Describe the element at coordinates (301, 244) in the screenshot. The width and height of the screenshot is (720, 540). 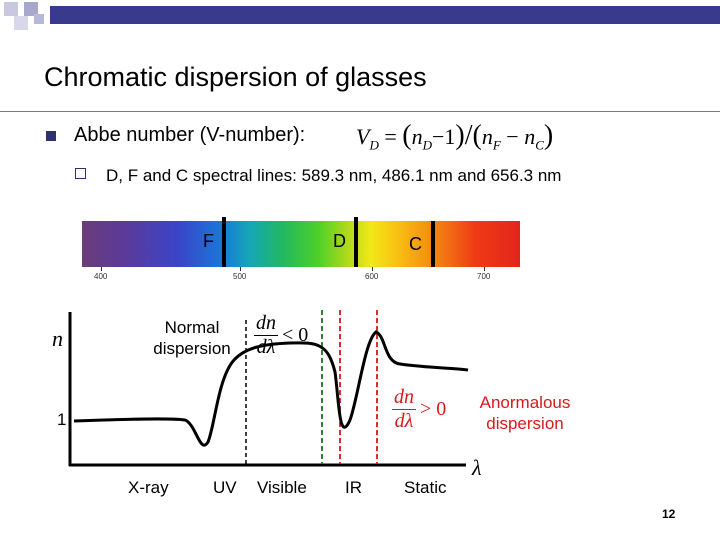
I see `visible-spectrum-strip` at that location.